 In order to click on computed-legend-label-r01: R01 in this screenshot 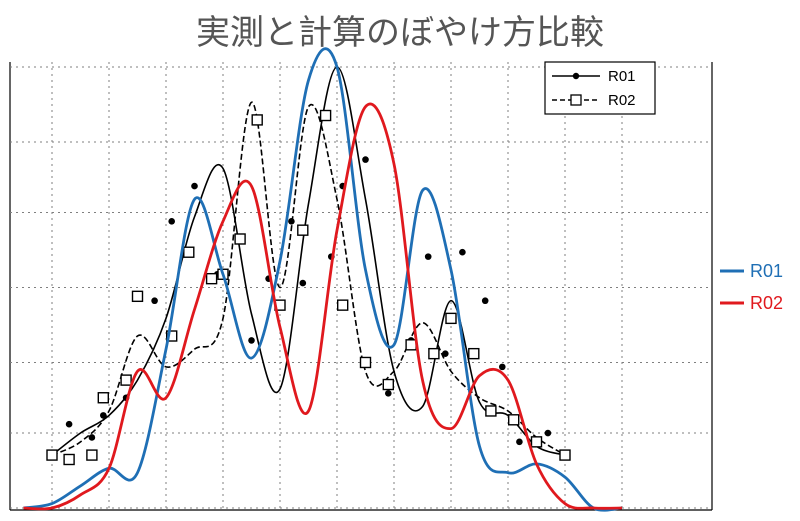, I will do `click(766, 271)`.